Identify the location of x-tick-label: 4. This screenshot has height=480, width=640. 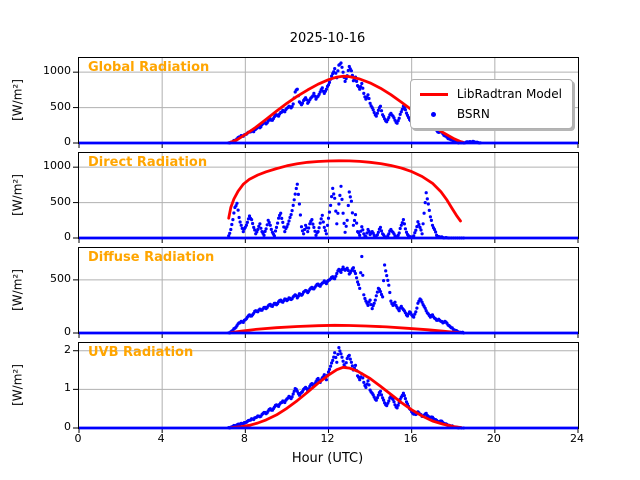
(161, 438).